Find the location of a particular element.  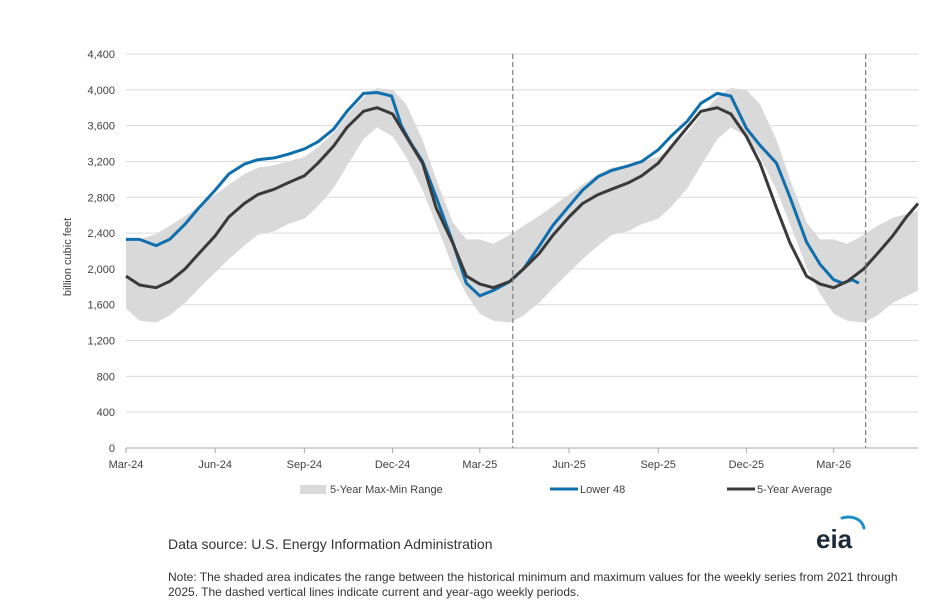

x-tick-label: Mar-25 is located at coordinates (479, 465).